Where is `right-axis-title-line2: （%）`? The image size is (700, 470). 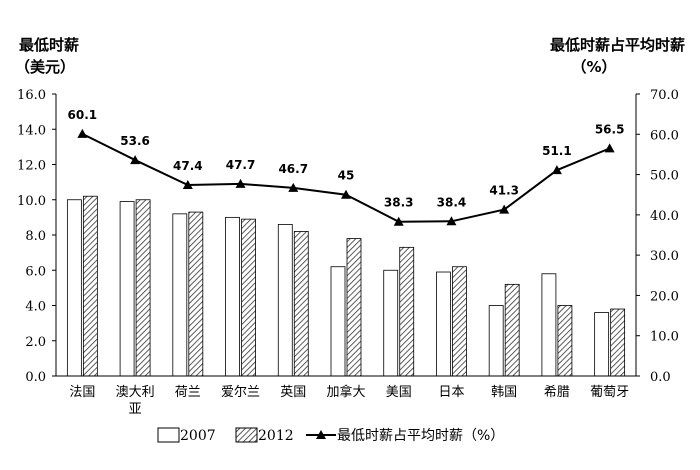
right-axis-title-line2: （%） is located at coordinates (593, 67).